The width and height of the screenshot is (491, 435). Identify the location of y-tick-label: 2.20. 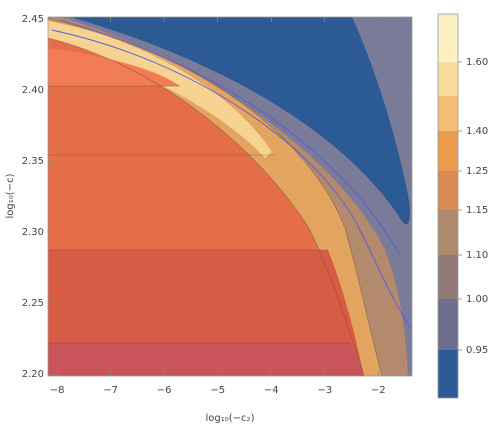
(33, 374).